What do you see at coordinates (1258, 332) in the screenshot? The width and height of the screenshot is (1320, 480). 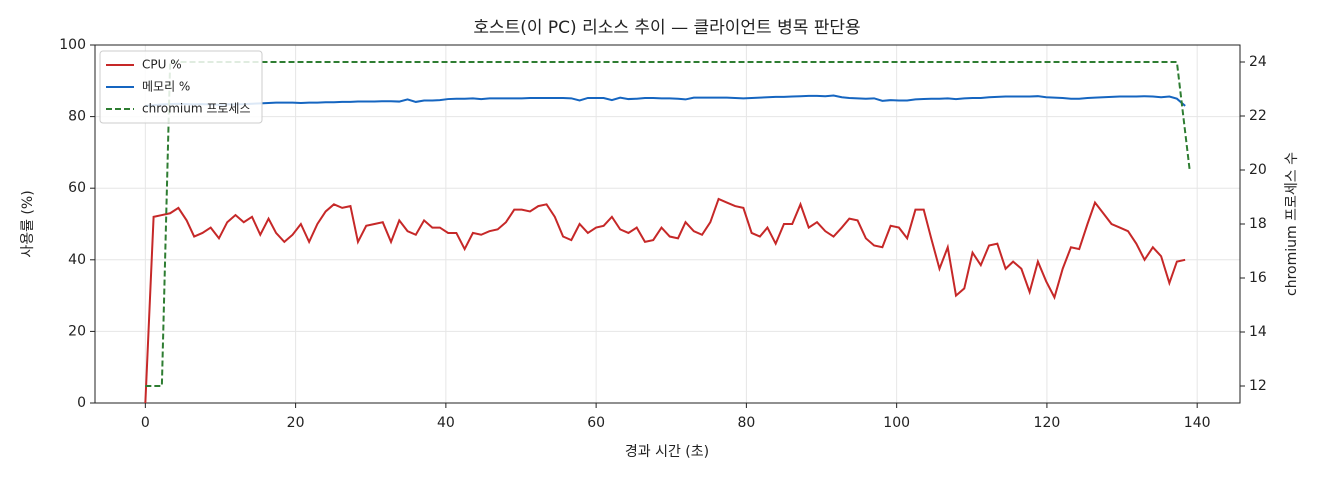 I see `y2-tick-label: 14` at bounding box center [1258, 332].